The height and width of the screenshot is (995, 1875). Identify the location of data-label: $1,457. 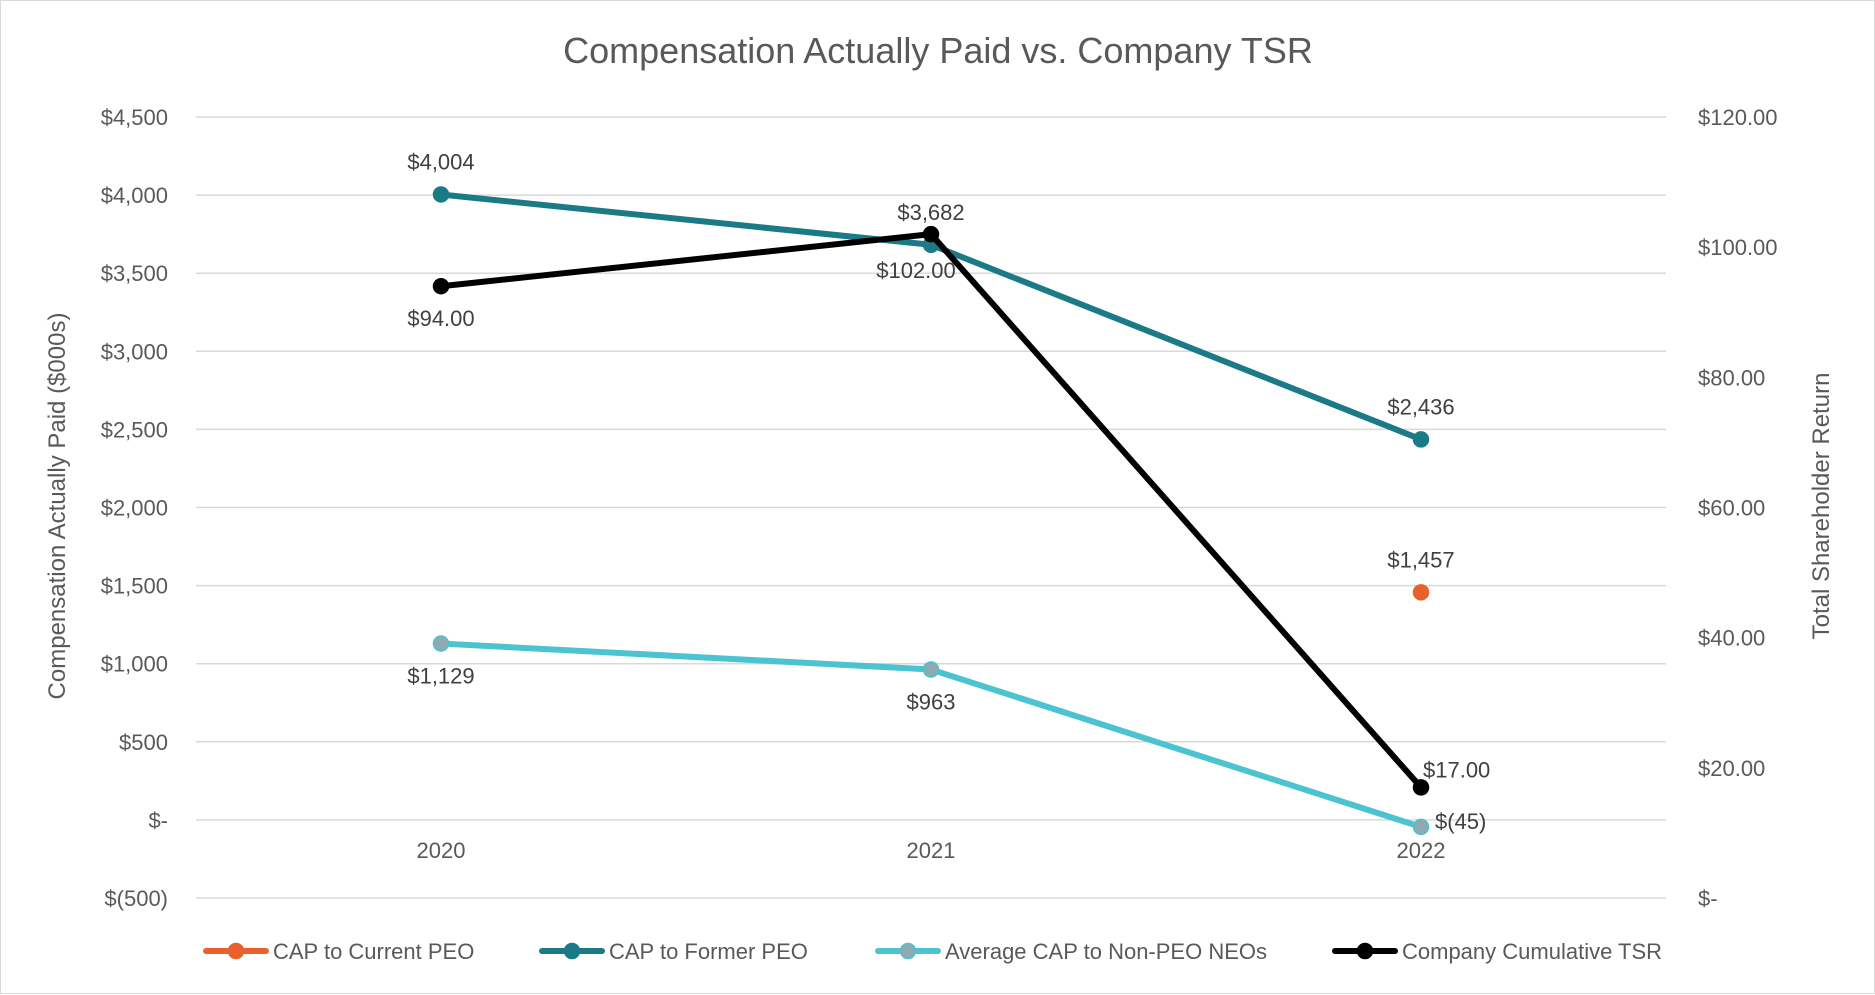
(1420, 559).